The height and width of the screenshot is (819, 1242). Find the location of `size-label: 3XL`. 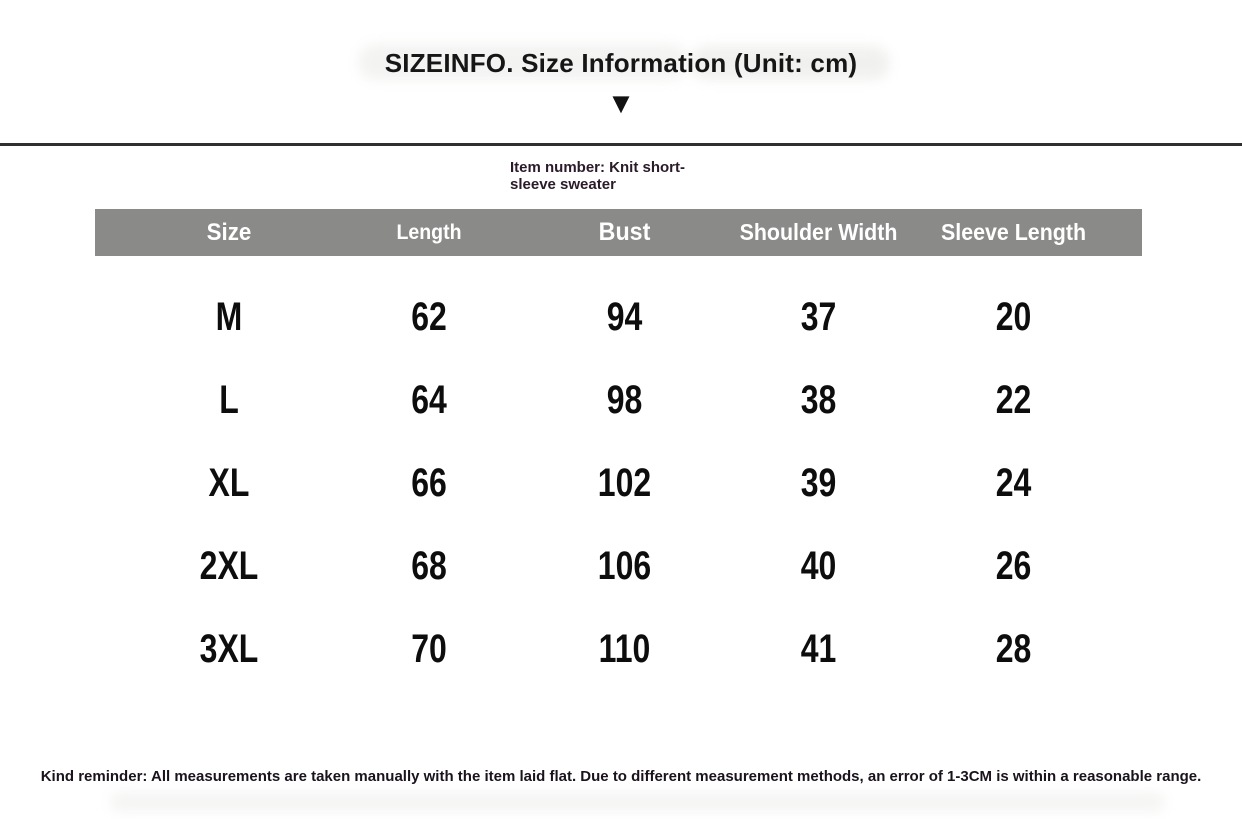

size-label: 3XL is located at coordinates (229, 649).